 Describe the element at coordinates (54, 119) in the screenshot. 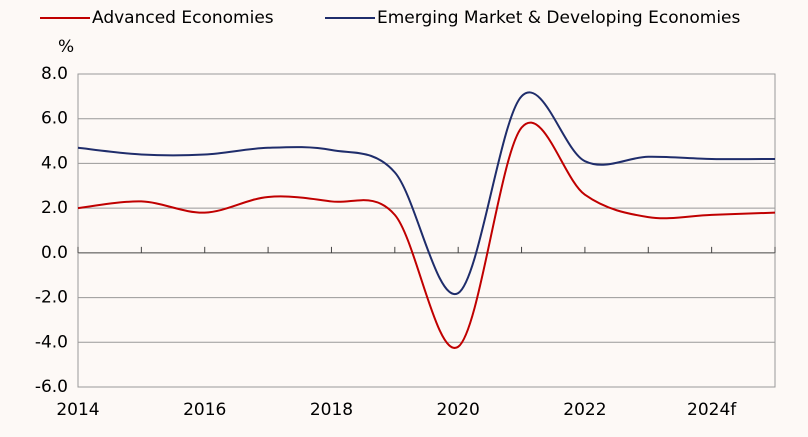

I see `y-tick-label: 6.0` at that location.